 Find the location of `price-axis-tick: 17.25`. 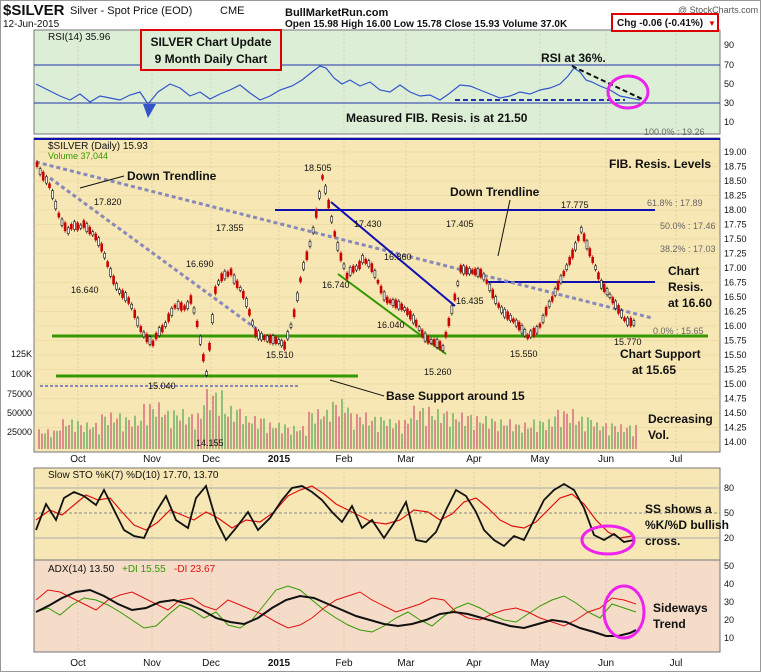

price-axis-tick: 17.25 is located at coordinates (735, 254).